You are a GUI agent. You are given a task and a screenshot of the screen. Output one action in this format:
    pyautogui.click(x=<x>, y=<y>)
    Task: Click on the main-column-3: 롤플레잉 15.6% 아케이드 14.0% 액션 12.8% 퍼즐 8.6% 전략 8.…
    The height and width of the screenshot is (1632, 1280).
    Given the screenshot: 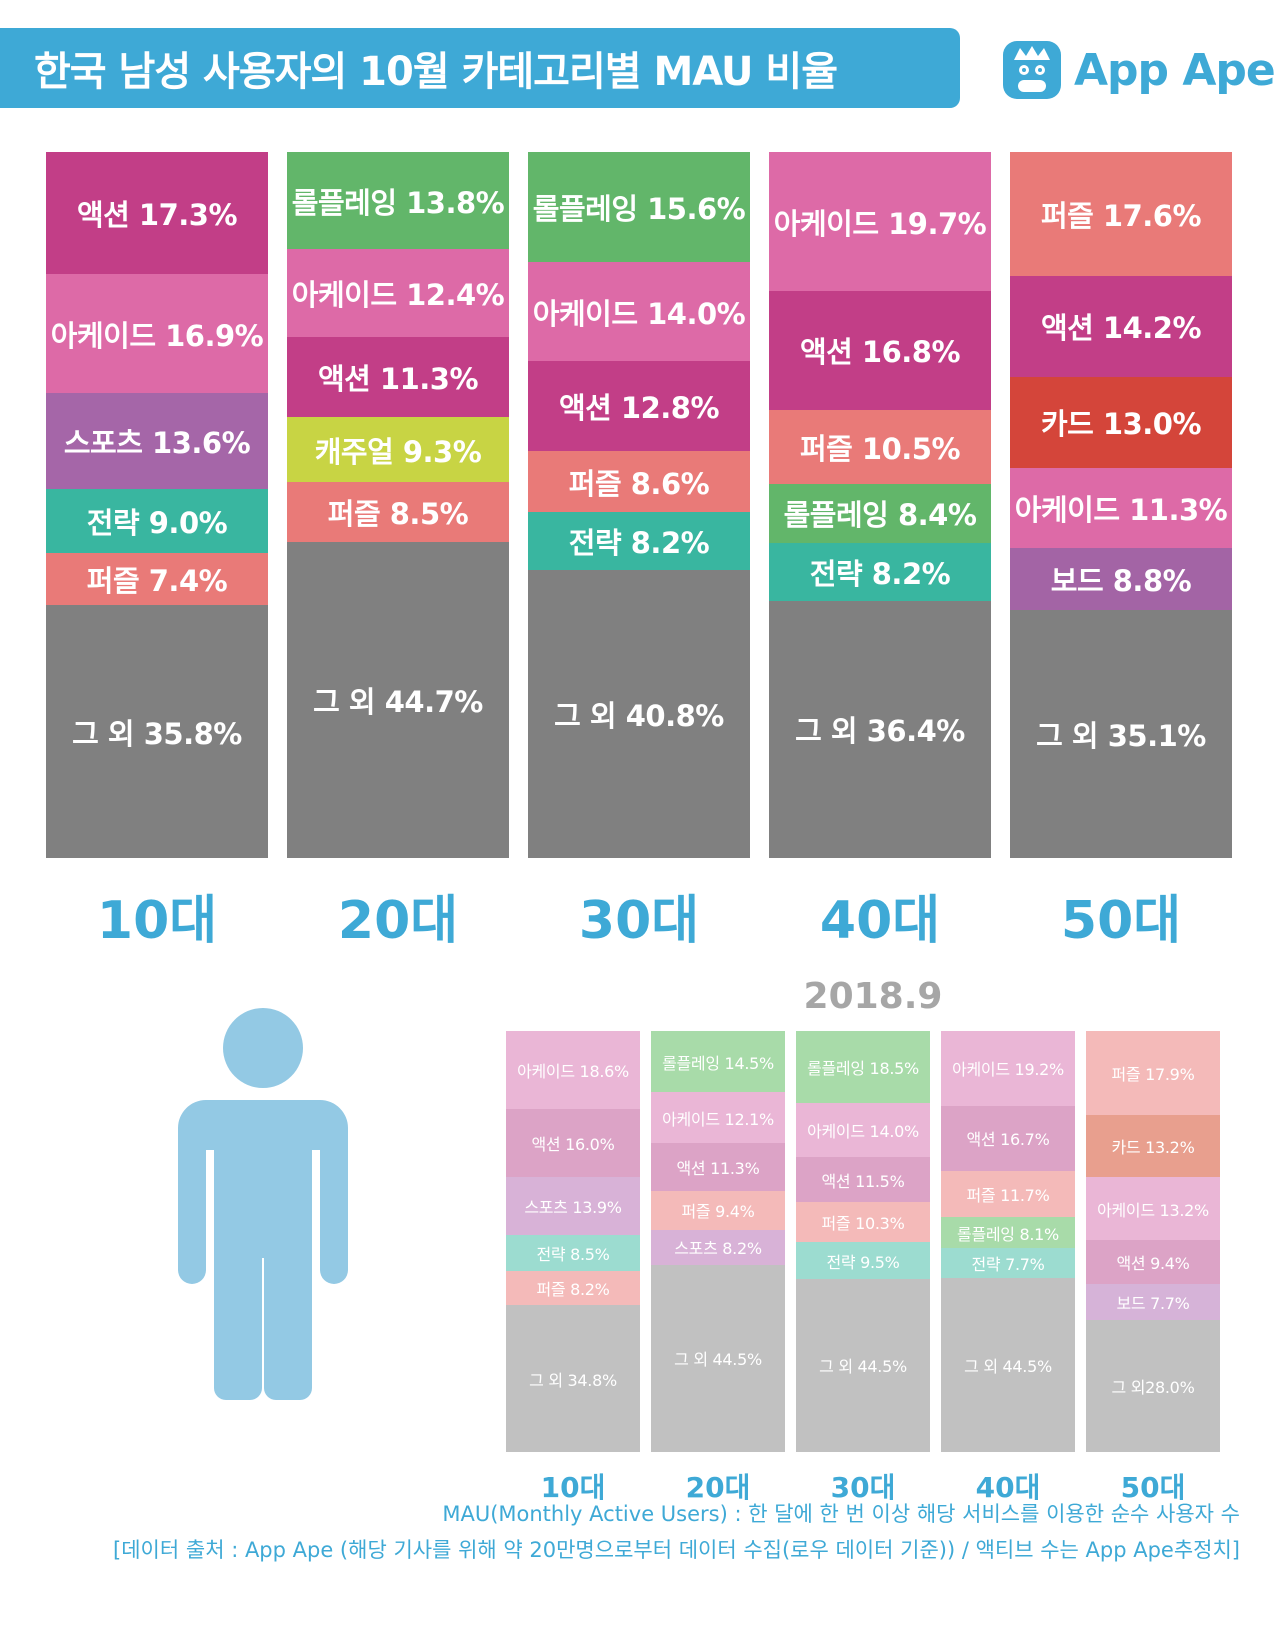 What is the action you would take?
    pyautogui.click(x=639, y=505)
    